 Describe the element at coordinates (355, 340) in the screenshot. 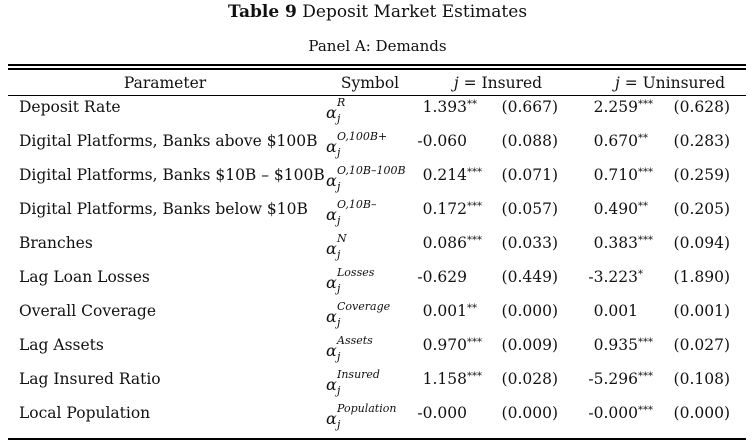

I see `symbol-superscript: Assets` at that location.